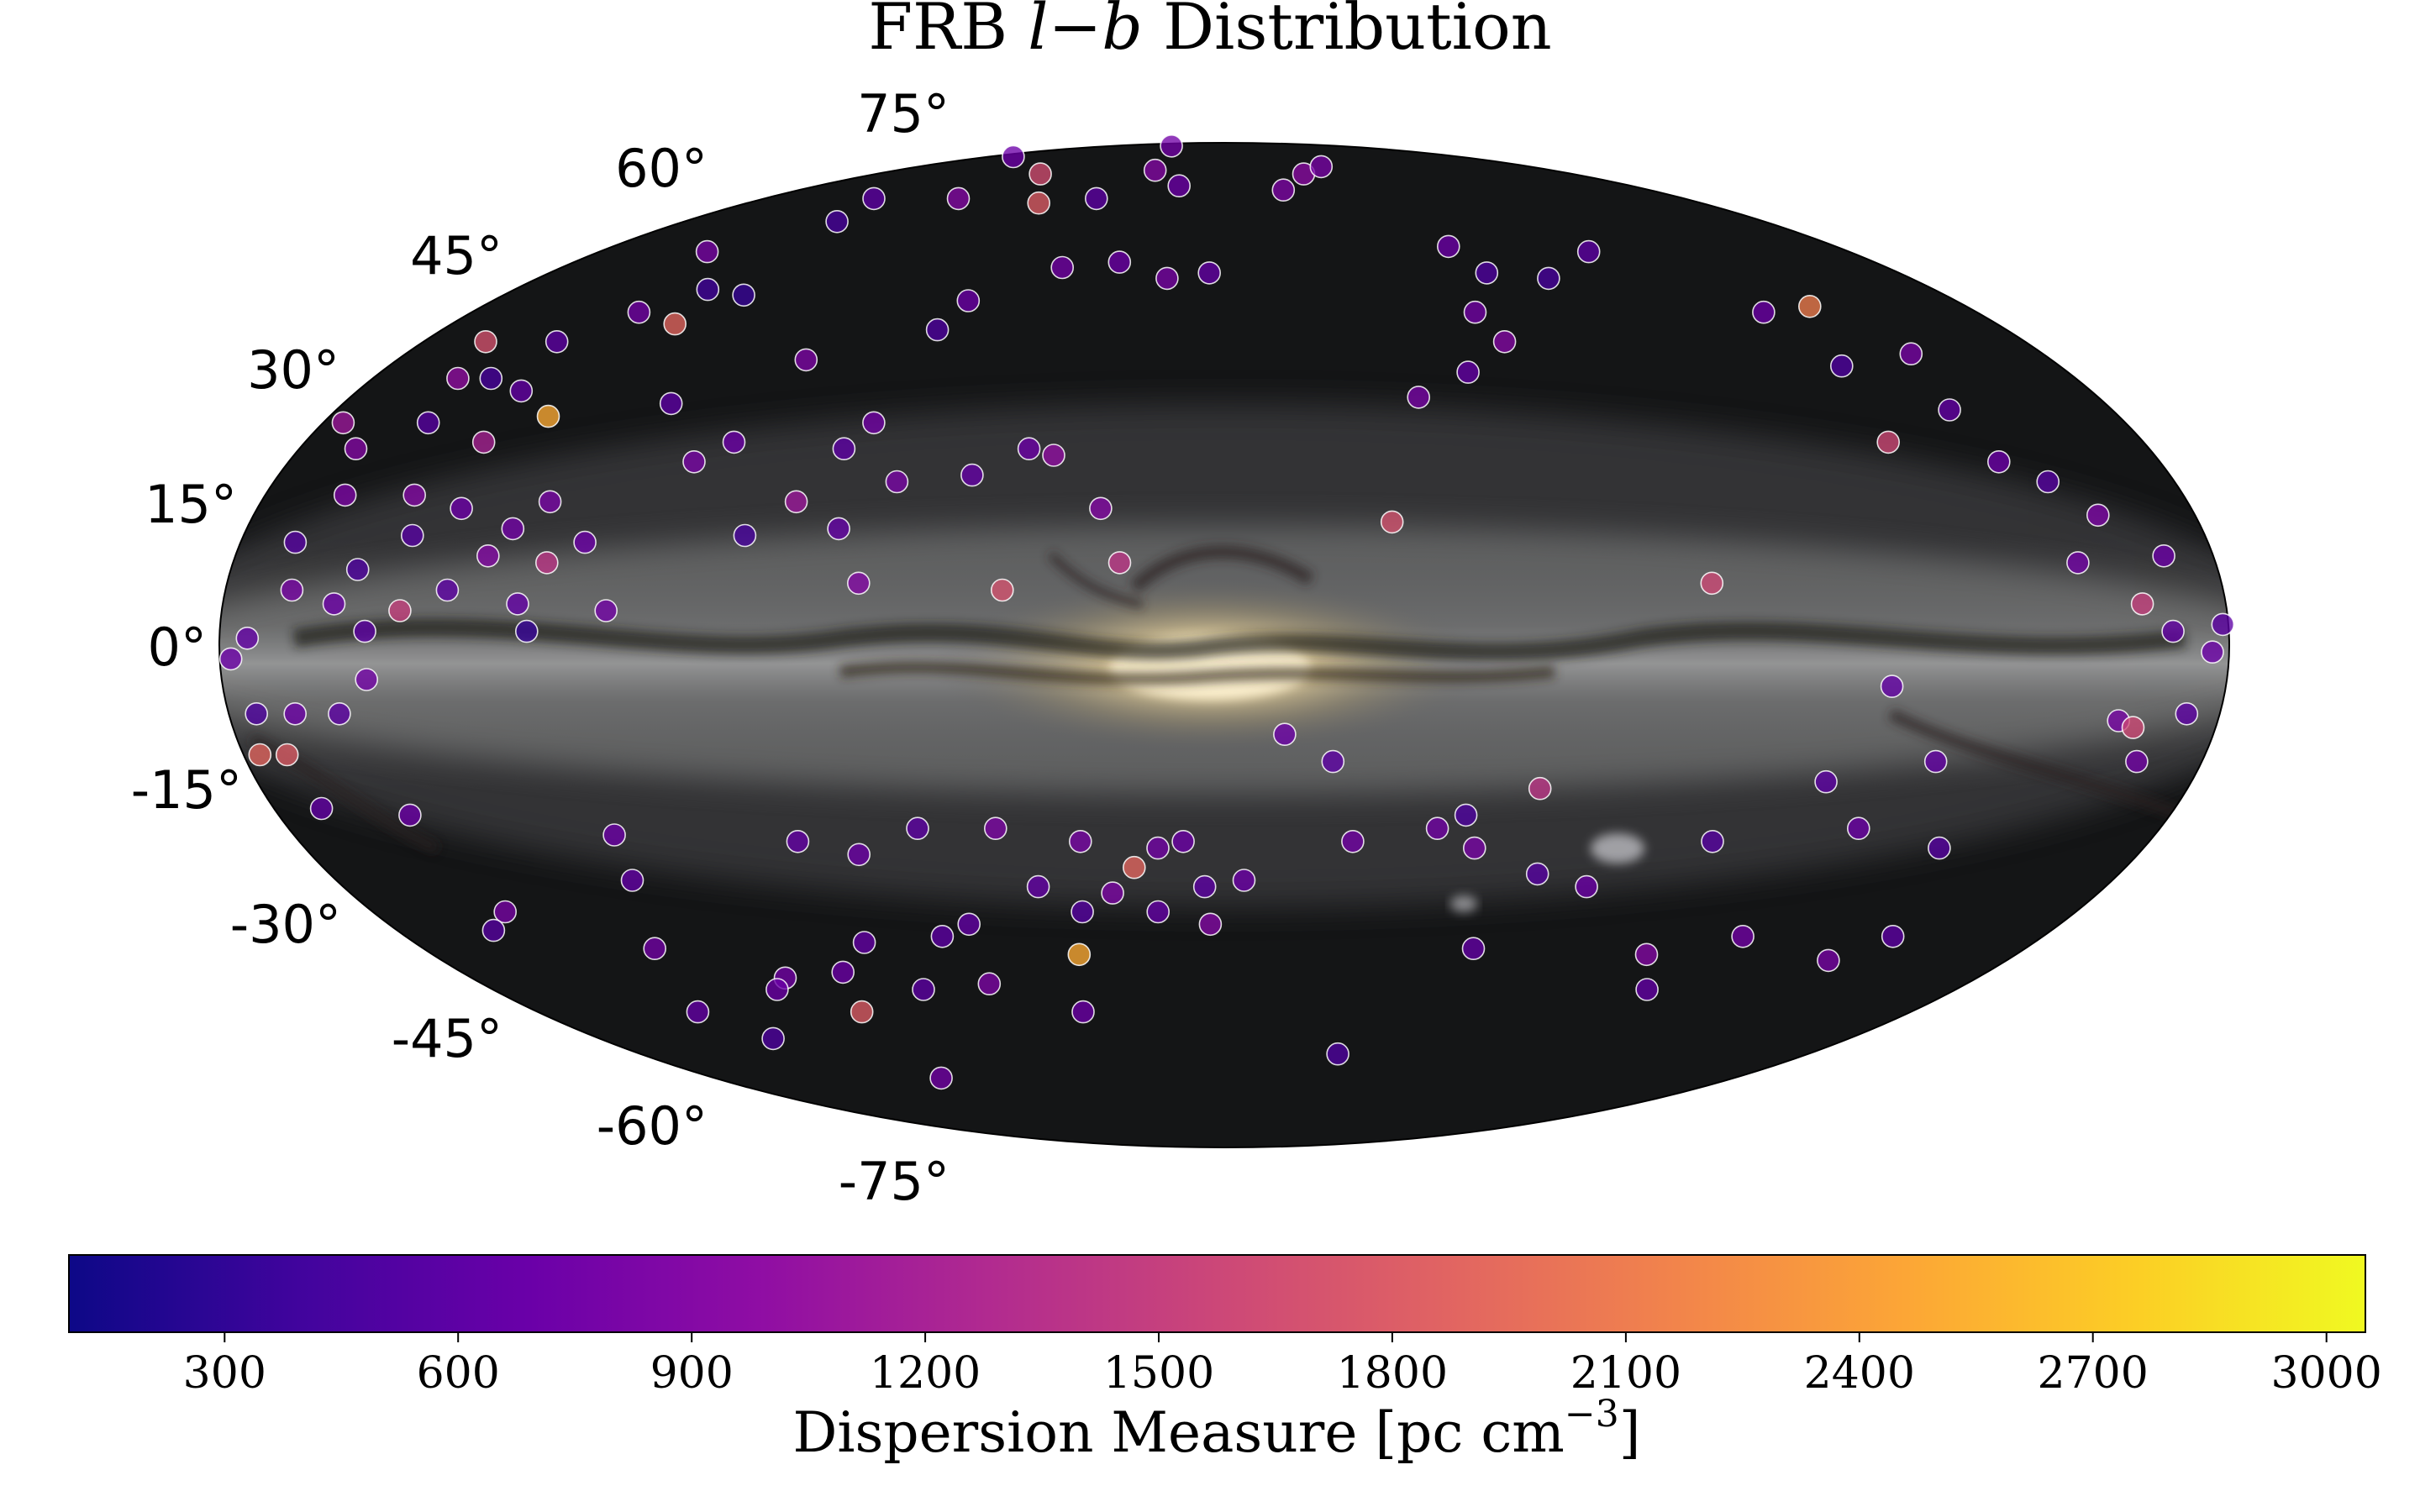 This screenshot has height=1512, width=2420. Describe the element at coordinates (458, 1373) in the screenshot. I see `colorbar-tick-label: 600` at that location.